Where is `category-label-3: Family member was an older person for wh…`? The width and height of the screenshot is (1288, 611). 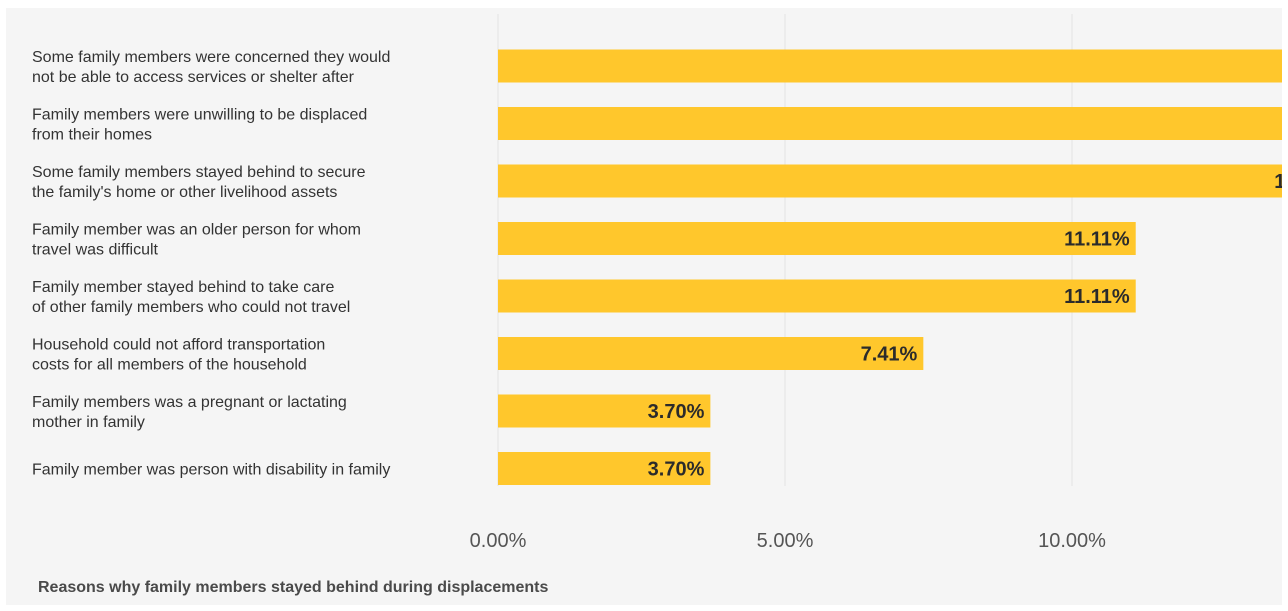 category-label-3: Family member was an older person for wh… is located at coordinates (196, 240).